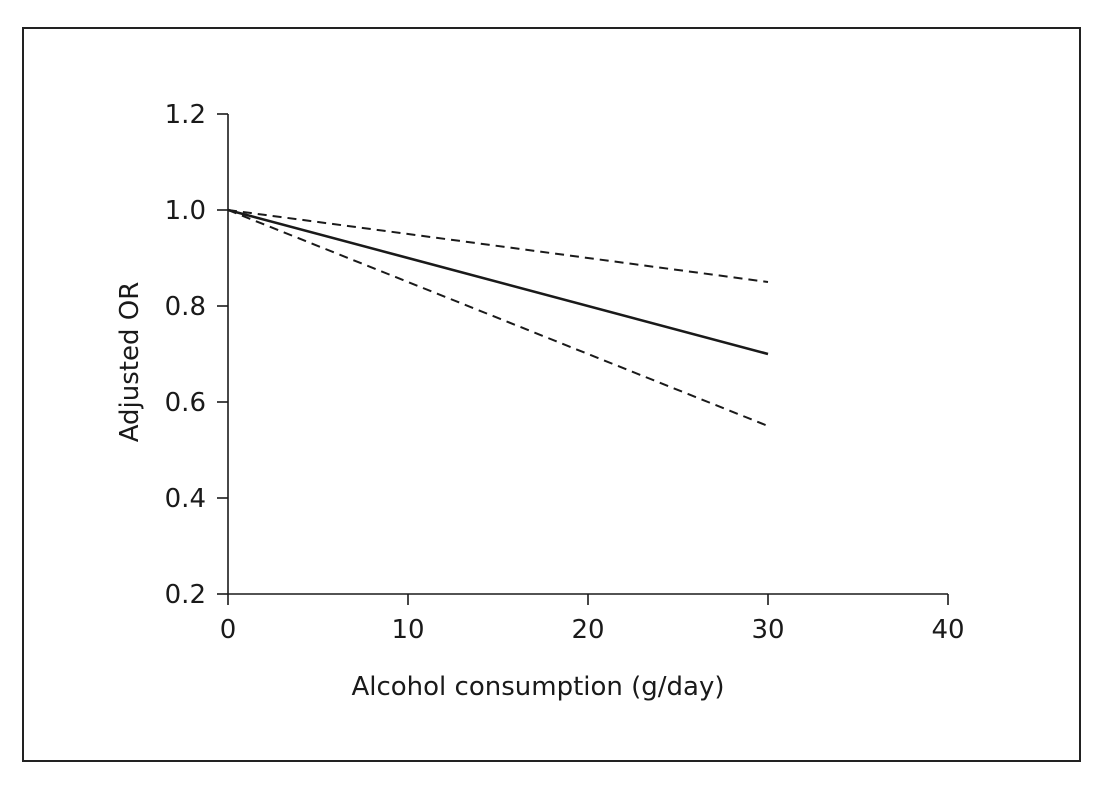 This screenshot has width=1112, height=792. What do you see at coordinates (130, 362) in the screenshot?
I see `y-axis-title: Adjusted OR` at bounding box center [130, 362].